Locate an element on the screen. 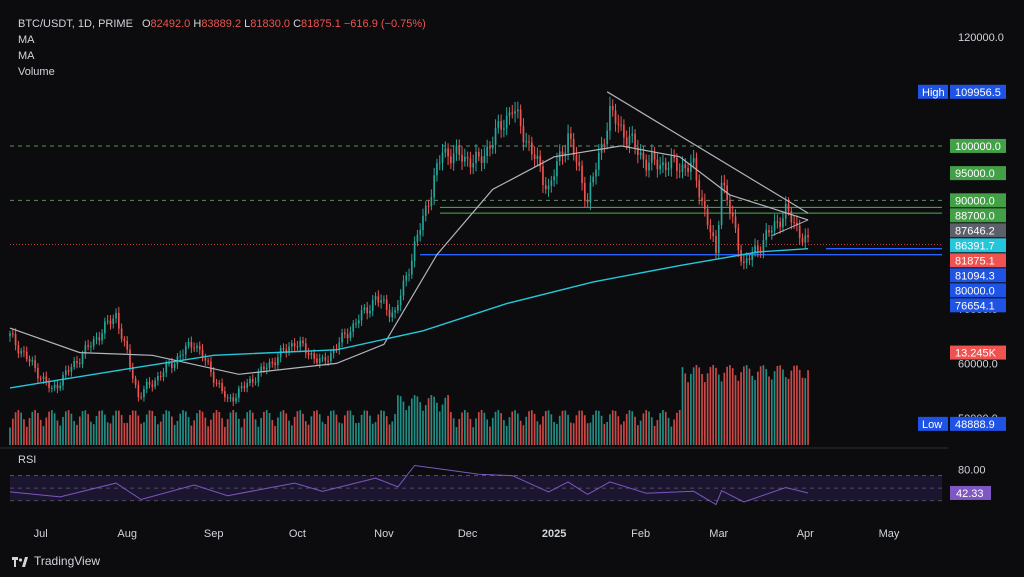 The image size is (1024, 577). rsi-legend: RSI is located at coordinates (27, 460).